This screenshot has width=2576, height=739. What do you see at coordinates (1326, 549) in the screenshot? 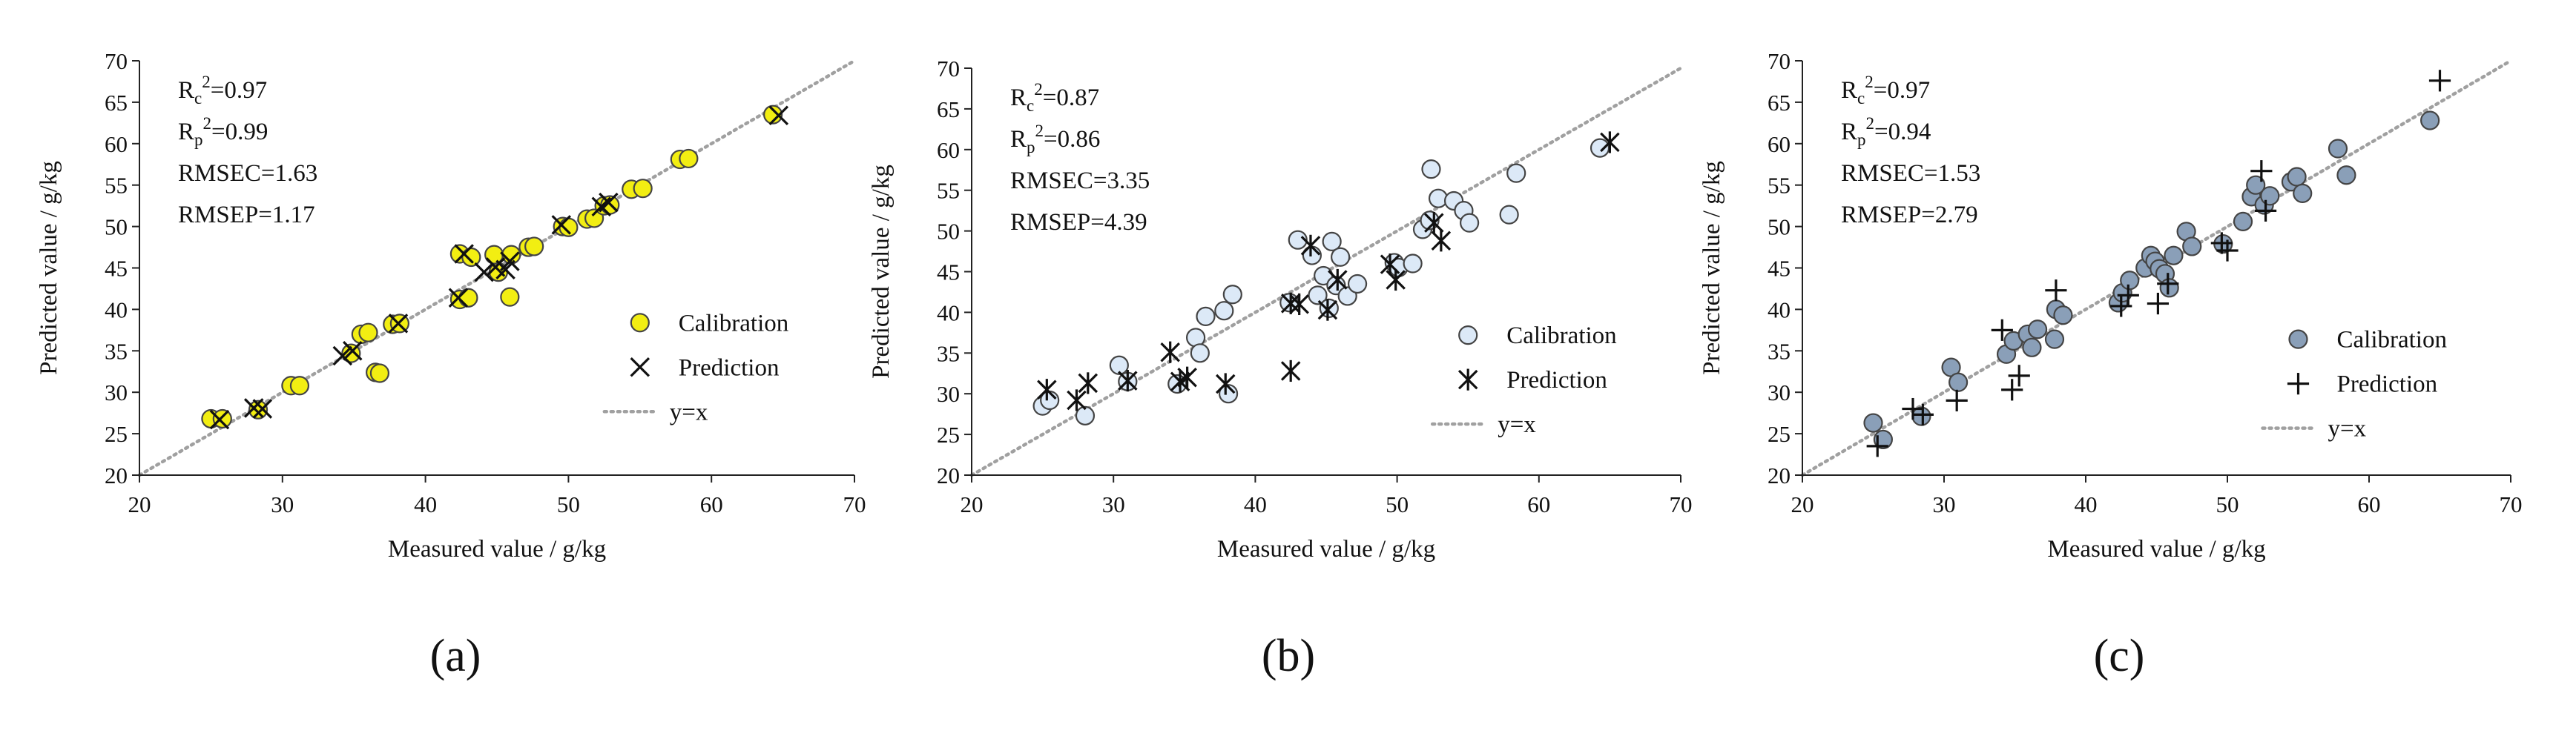
I see `x-axis-label: Measured value / g/kg` at bounding box center [1326, 549].